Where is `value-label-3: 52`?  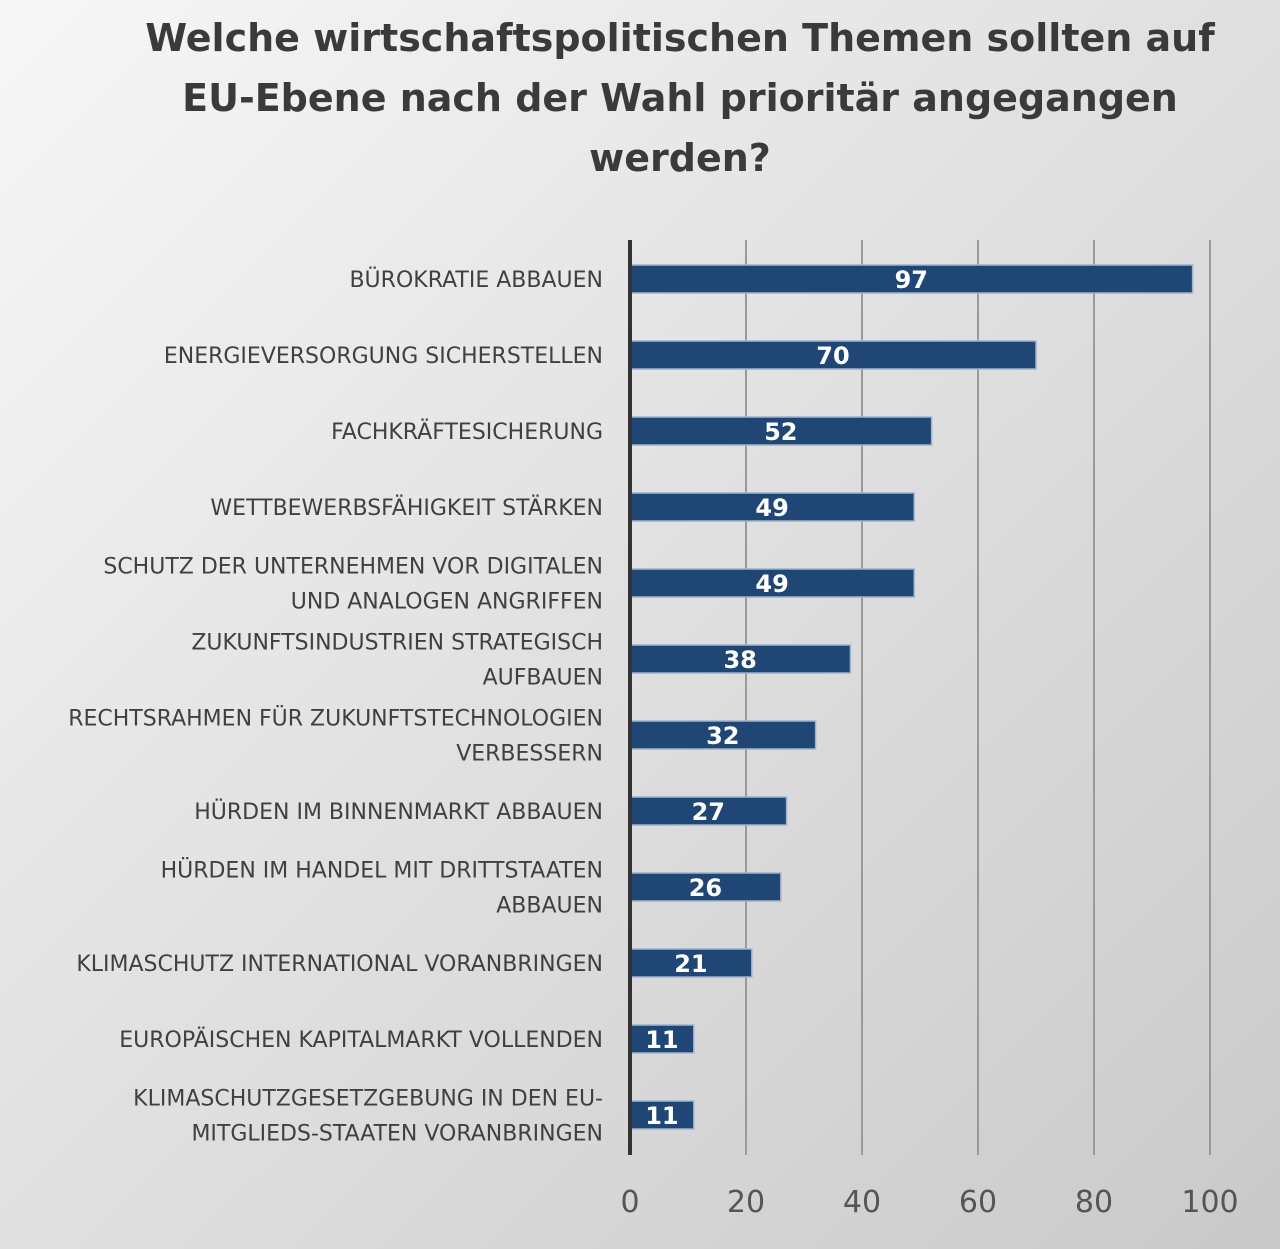
value-label-3: 52 is located at coordinates (780, 432).